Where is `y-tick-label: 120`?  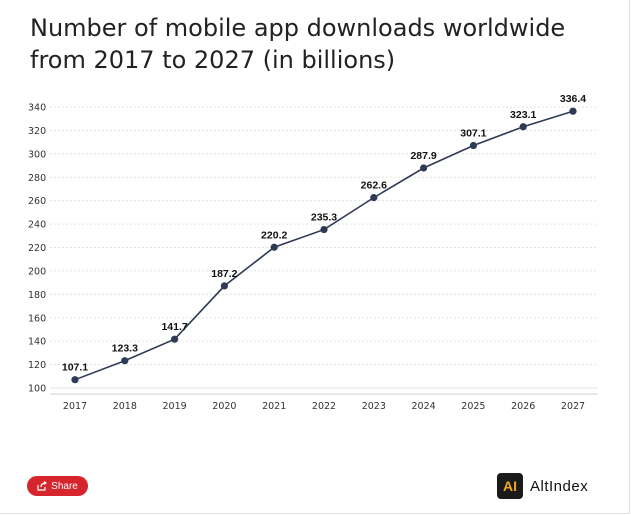
y-tick-label: 120 is located at coordinates (37, 365).